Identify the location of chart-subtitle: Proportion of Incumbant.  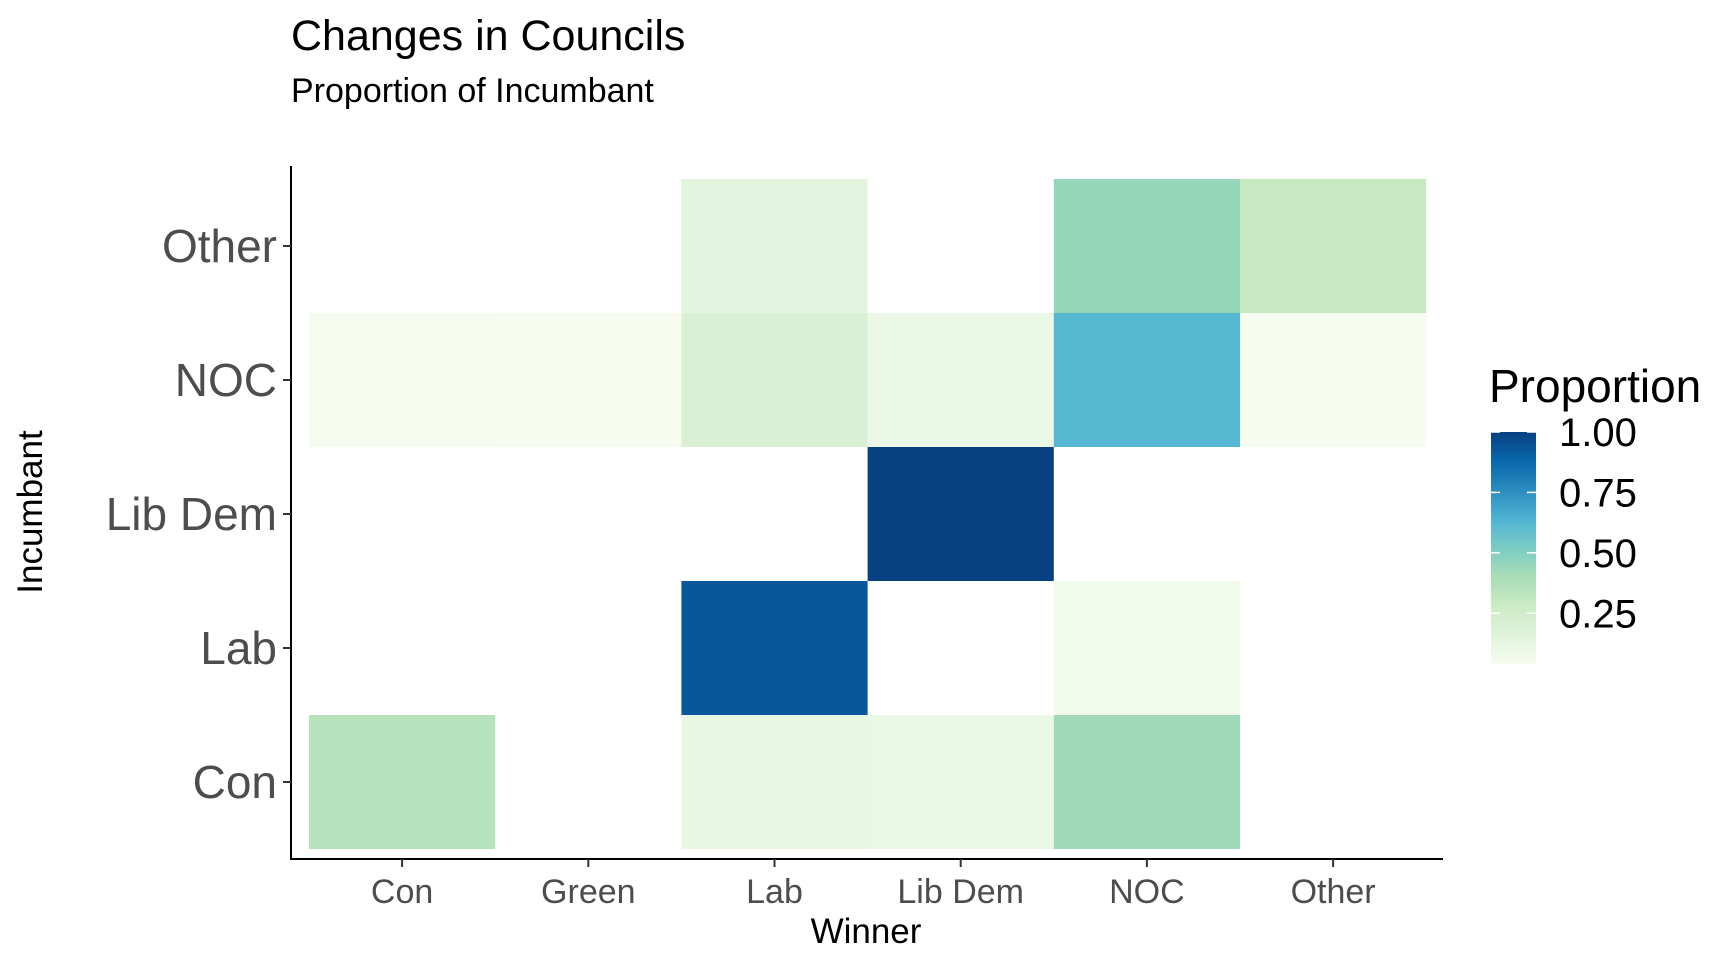
(472, 91).